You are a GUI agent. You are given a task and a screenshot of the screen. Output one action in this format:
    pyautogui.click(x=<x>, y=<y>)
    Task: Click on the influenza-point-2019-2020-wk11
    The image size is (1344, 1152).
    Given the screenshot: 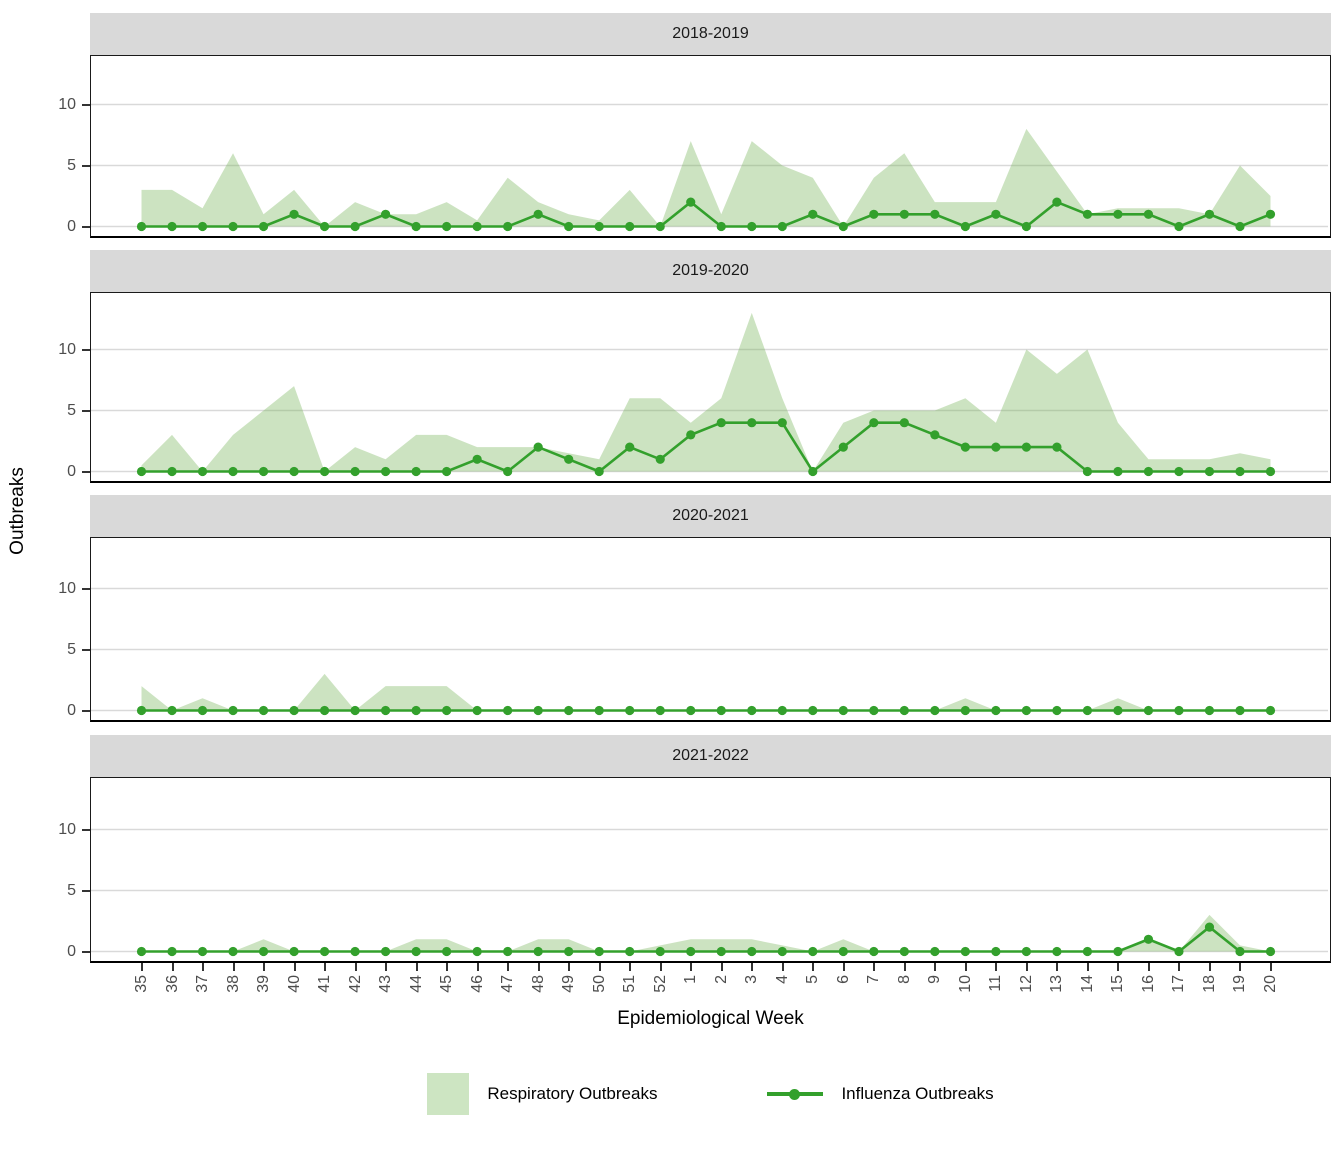 What is the action you would take?
    pyautogui.click(x=996, y=447)
    